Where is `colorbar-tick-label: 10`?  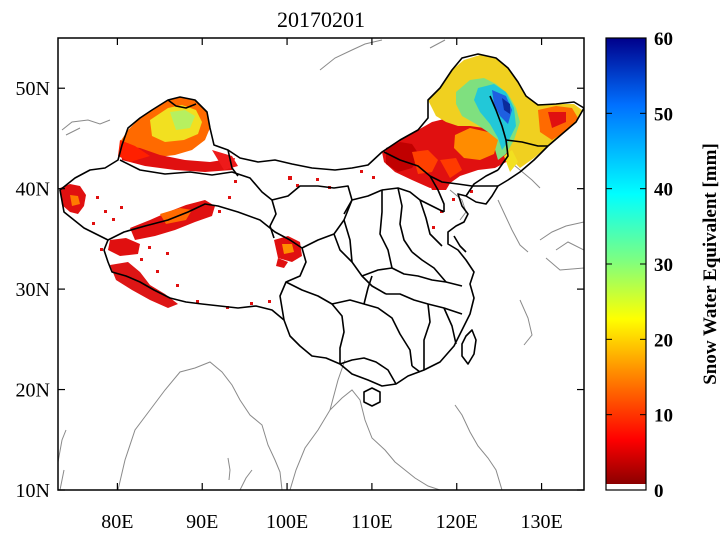 colorbar-tick-label: 10 is located at coordinates (663, 416).